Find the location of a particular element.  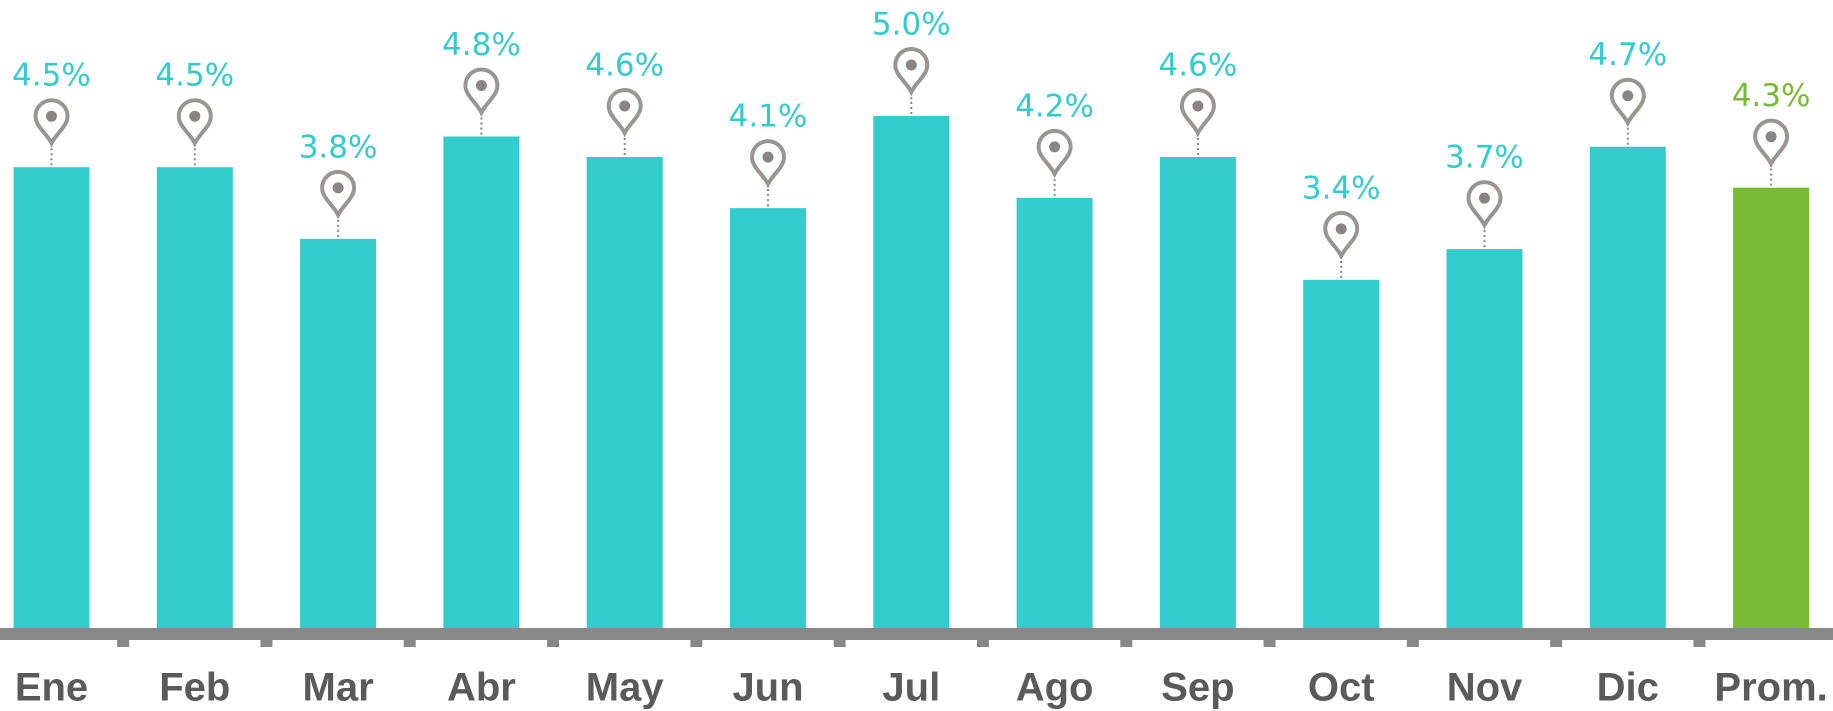

x-tick-label: Feb is located at coordinates (194, 688).